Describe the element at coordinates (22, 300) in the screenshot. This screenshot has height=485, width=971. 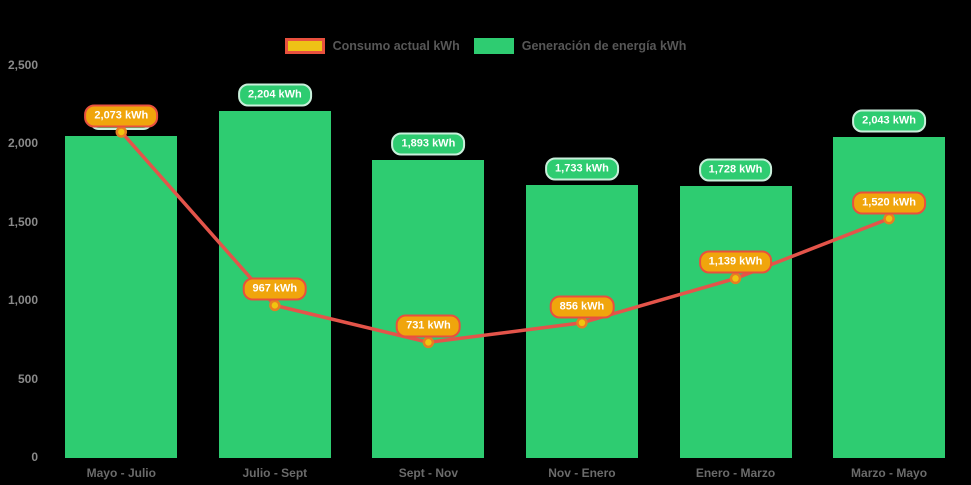
I see `y-axis-tick-label: 1,000` at that location.